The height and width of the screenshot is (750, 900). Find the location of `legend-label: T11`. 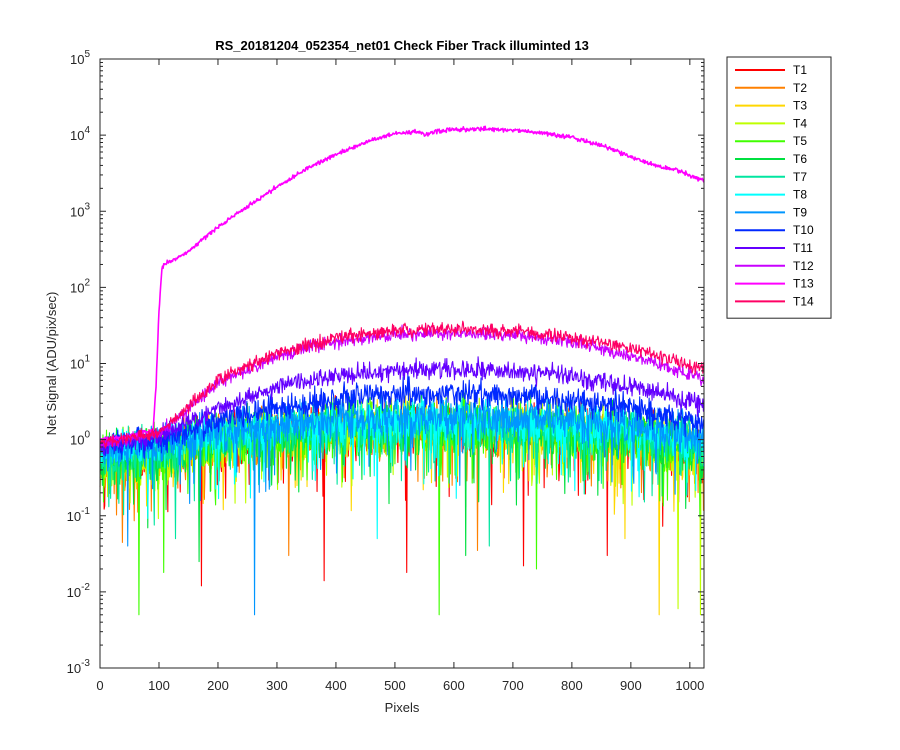

legend-label: T11 is located at coordinates (803, 248).